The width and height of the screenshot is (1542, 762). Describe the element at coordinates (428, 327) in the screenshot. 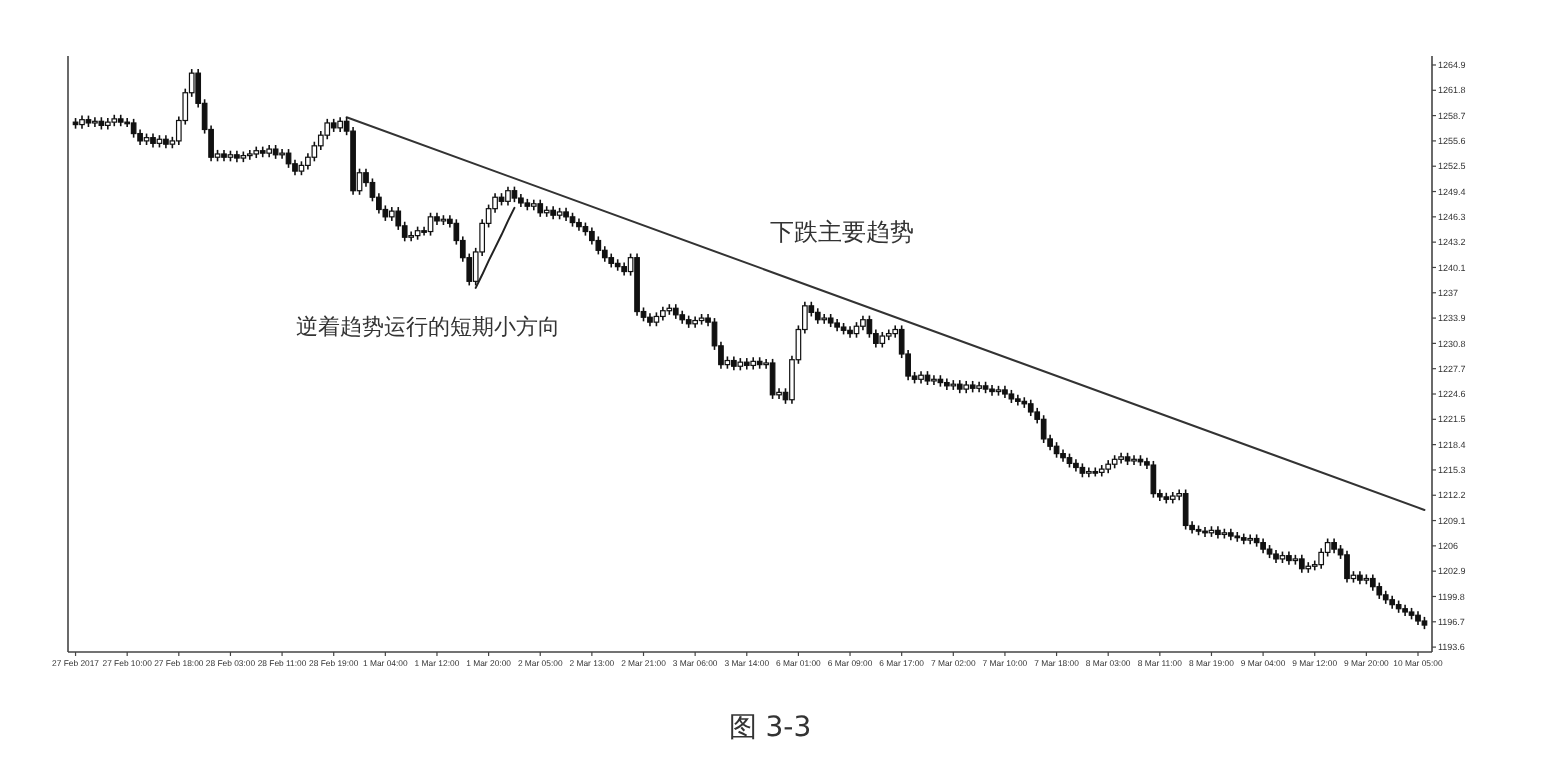

I see `annotation: 逆着趋势运行的短期小方向` at that location.